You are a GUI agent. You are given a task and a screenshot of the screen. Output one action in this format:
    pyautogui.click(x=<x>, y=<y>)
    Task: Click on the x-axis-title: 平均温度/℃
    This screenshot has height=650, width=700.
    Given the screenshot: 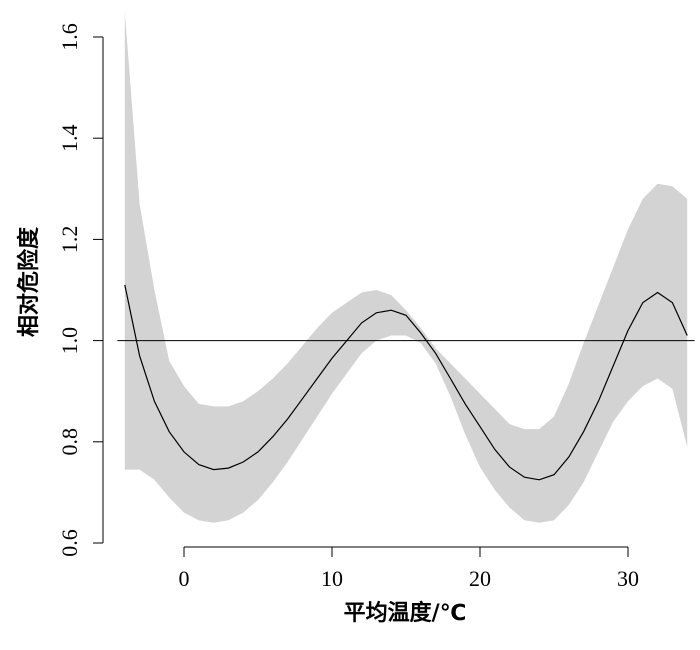 What is the action you would take?
    pyautogui.click(x=405, y=613)
    